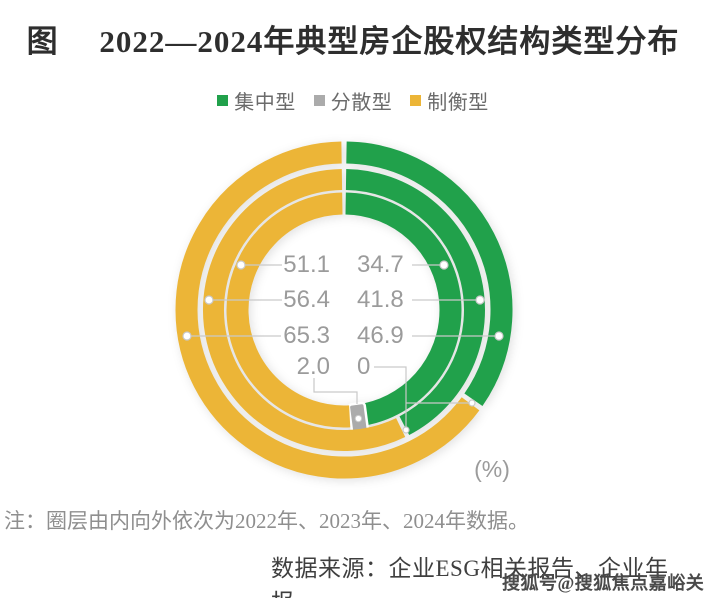 The width and height of the screenshot is (706, 598). What do you see at coordinates (358, 418) in the screenshot?
I see `marker-dispersed-2022` at bounding box center [358, 418].